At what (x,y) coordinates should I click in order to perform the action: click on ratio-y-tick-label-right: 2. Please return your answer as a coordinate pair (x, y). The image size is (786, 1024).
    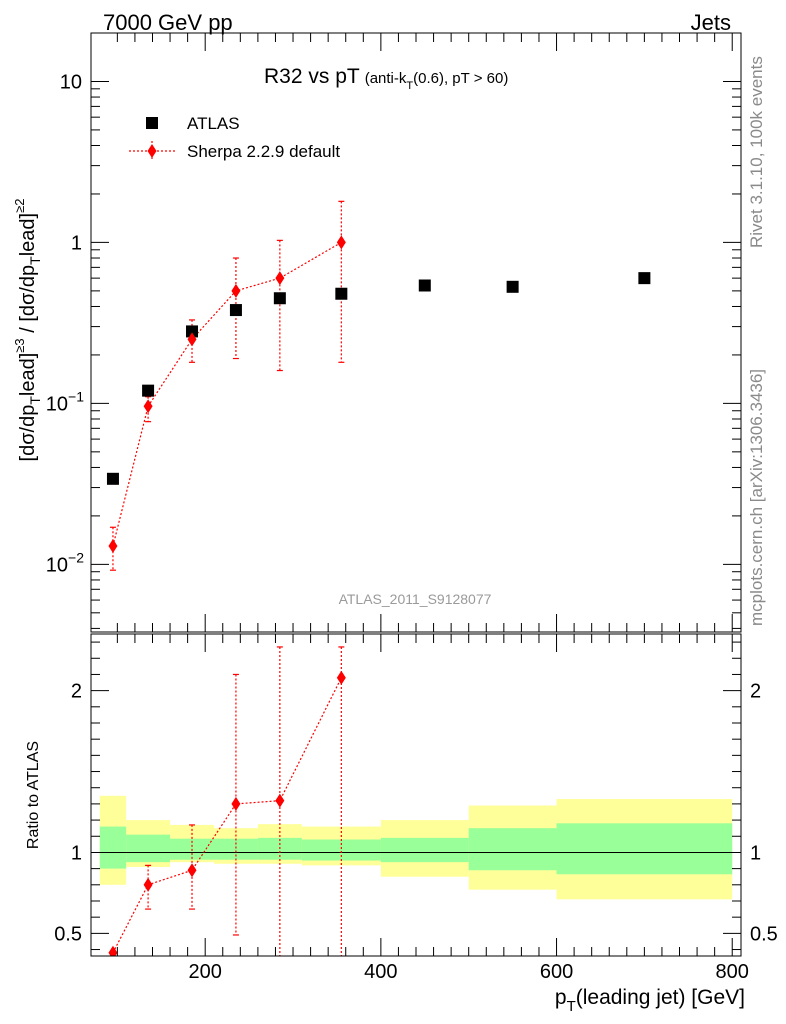
    Looking at the image, I should click on (755, 692).